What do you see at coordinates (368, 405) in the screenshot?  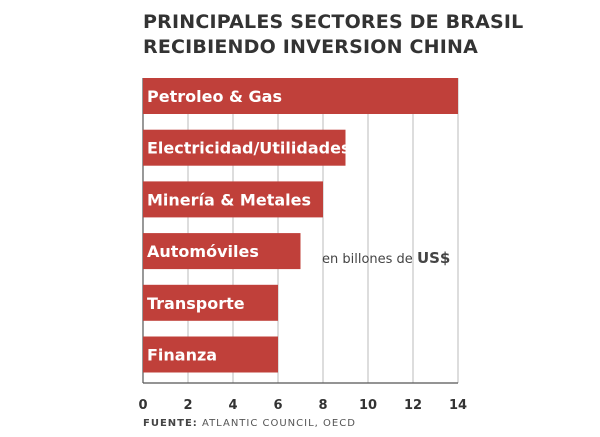 I see `x-tick-label: 10` at bounding box center [368, 405].